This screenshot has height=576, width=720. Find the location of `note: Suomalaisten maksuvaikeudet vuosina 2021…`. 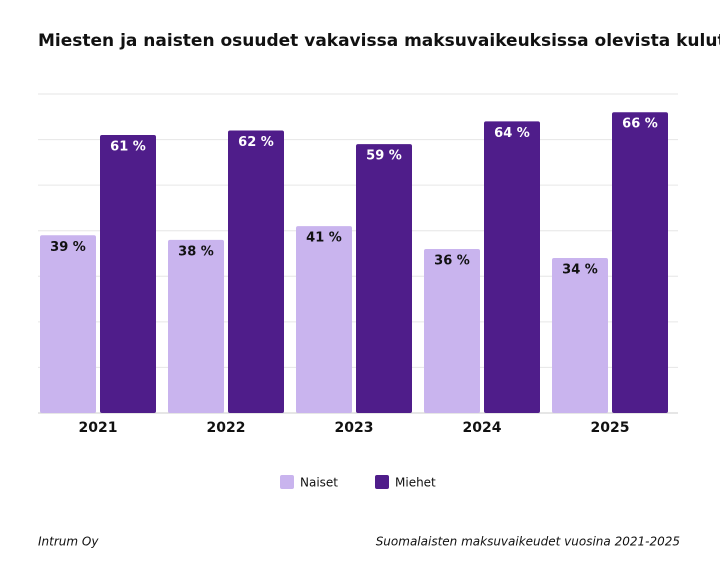

note: Suomalaisten maksuvaikeudet vuosina 2021… is located at coordinates (528, 542).